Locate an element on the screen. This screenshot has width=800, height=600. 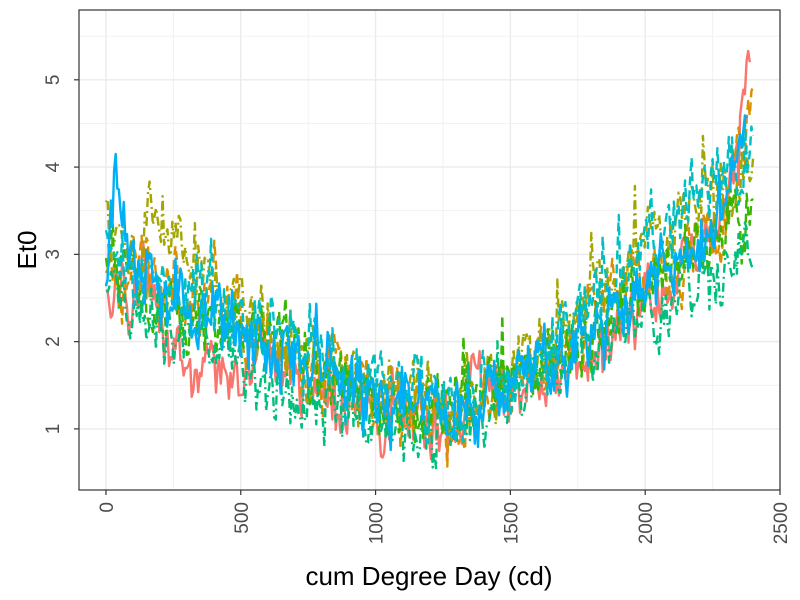
x-tick-label: 1000 is located at coordinates (377, 523).